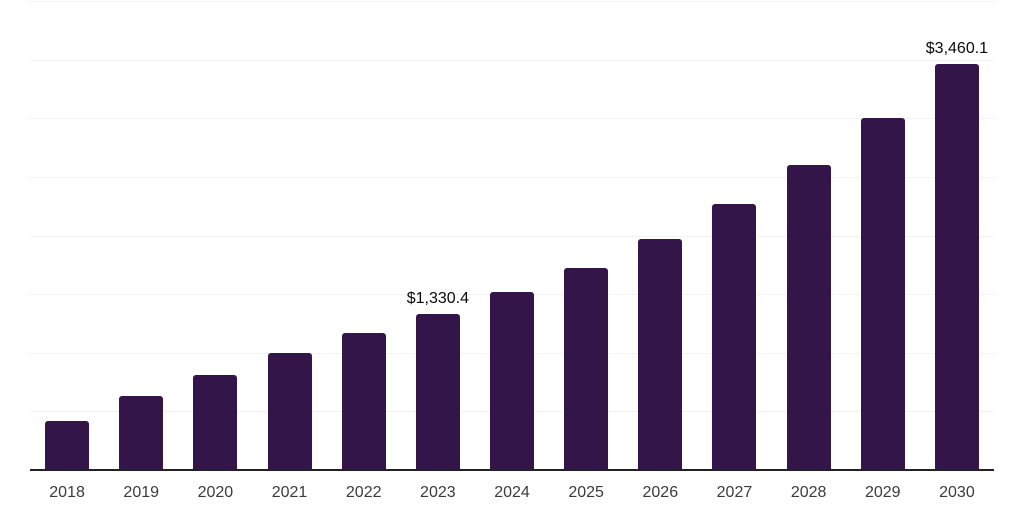  What do you see at coordinates (141, 492) in the screenshot?
I see `x-tick-label-2019: 2019` at bounding box center [141, 492].